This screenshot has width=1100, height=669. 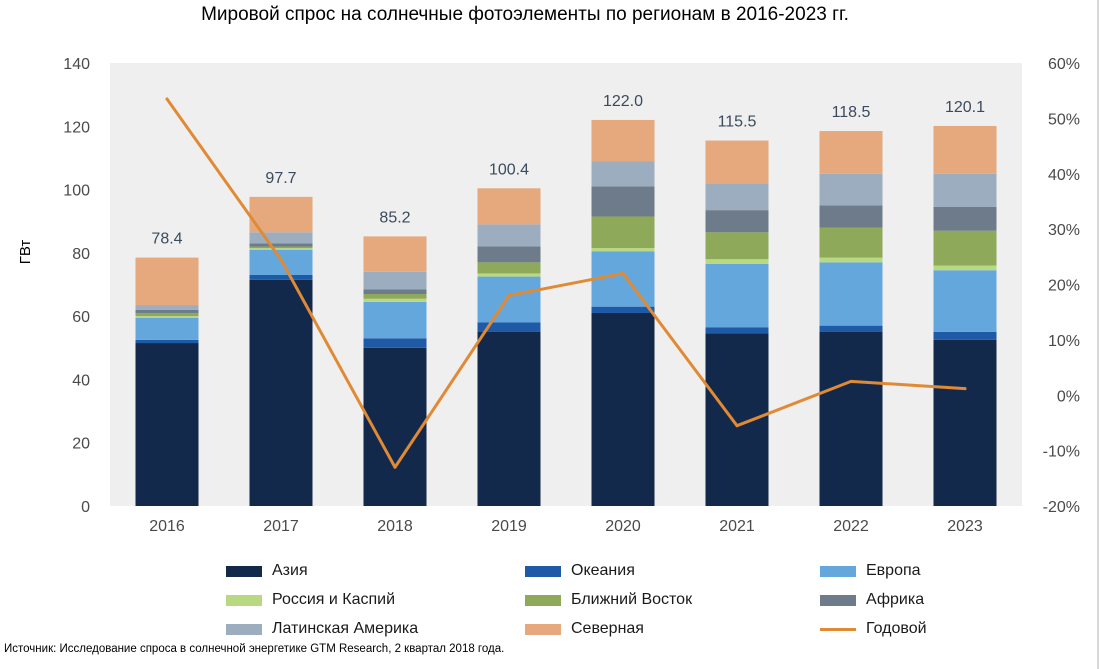 What do you see at coordinates (623, 526) in the screenshot?
I see `x-tick-label: 2020` at bounding box center [623, 526].